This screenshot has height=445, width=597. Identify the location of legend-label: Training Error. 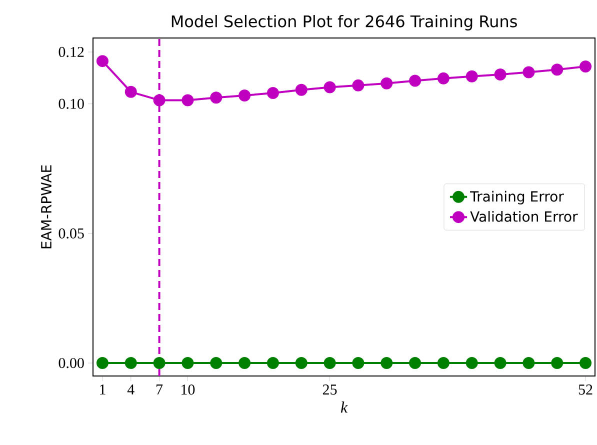
(517, 197).